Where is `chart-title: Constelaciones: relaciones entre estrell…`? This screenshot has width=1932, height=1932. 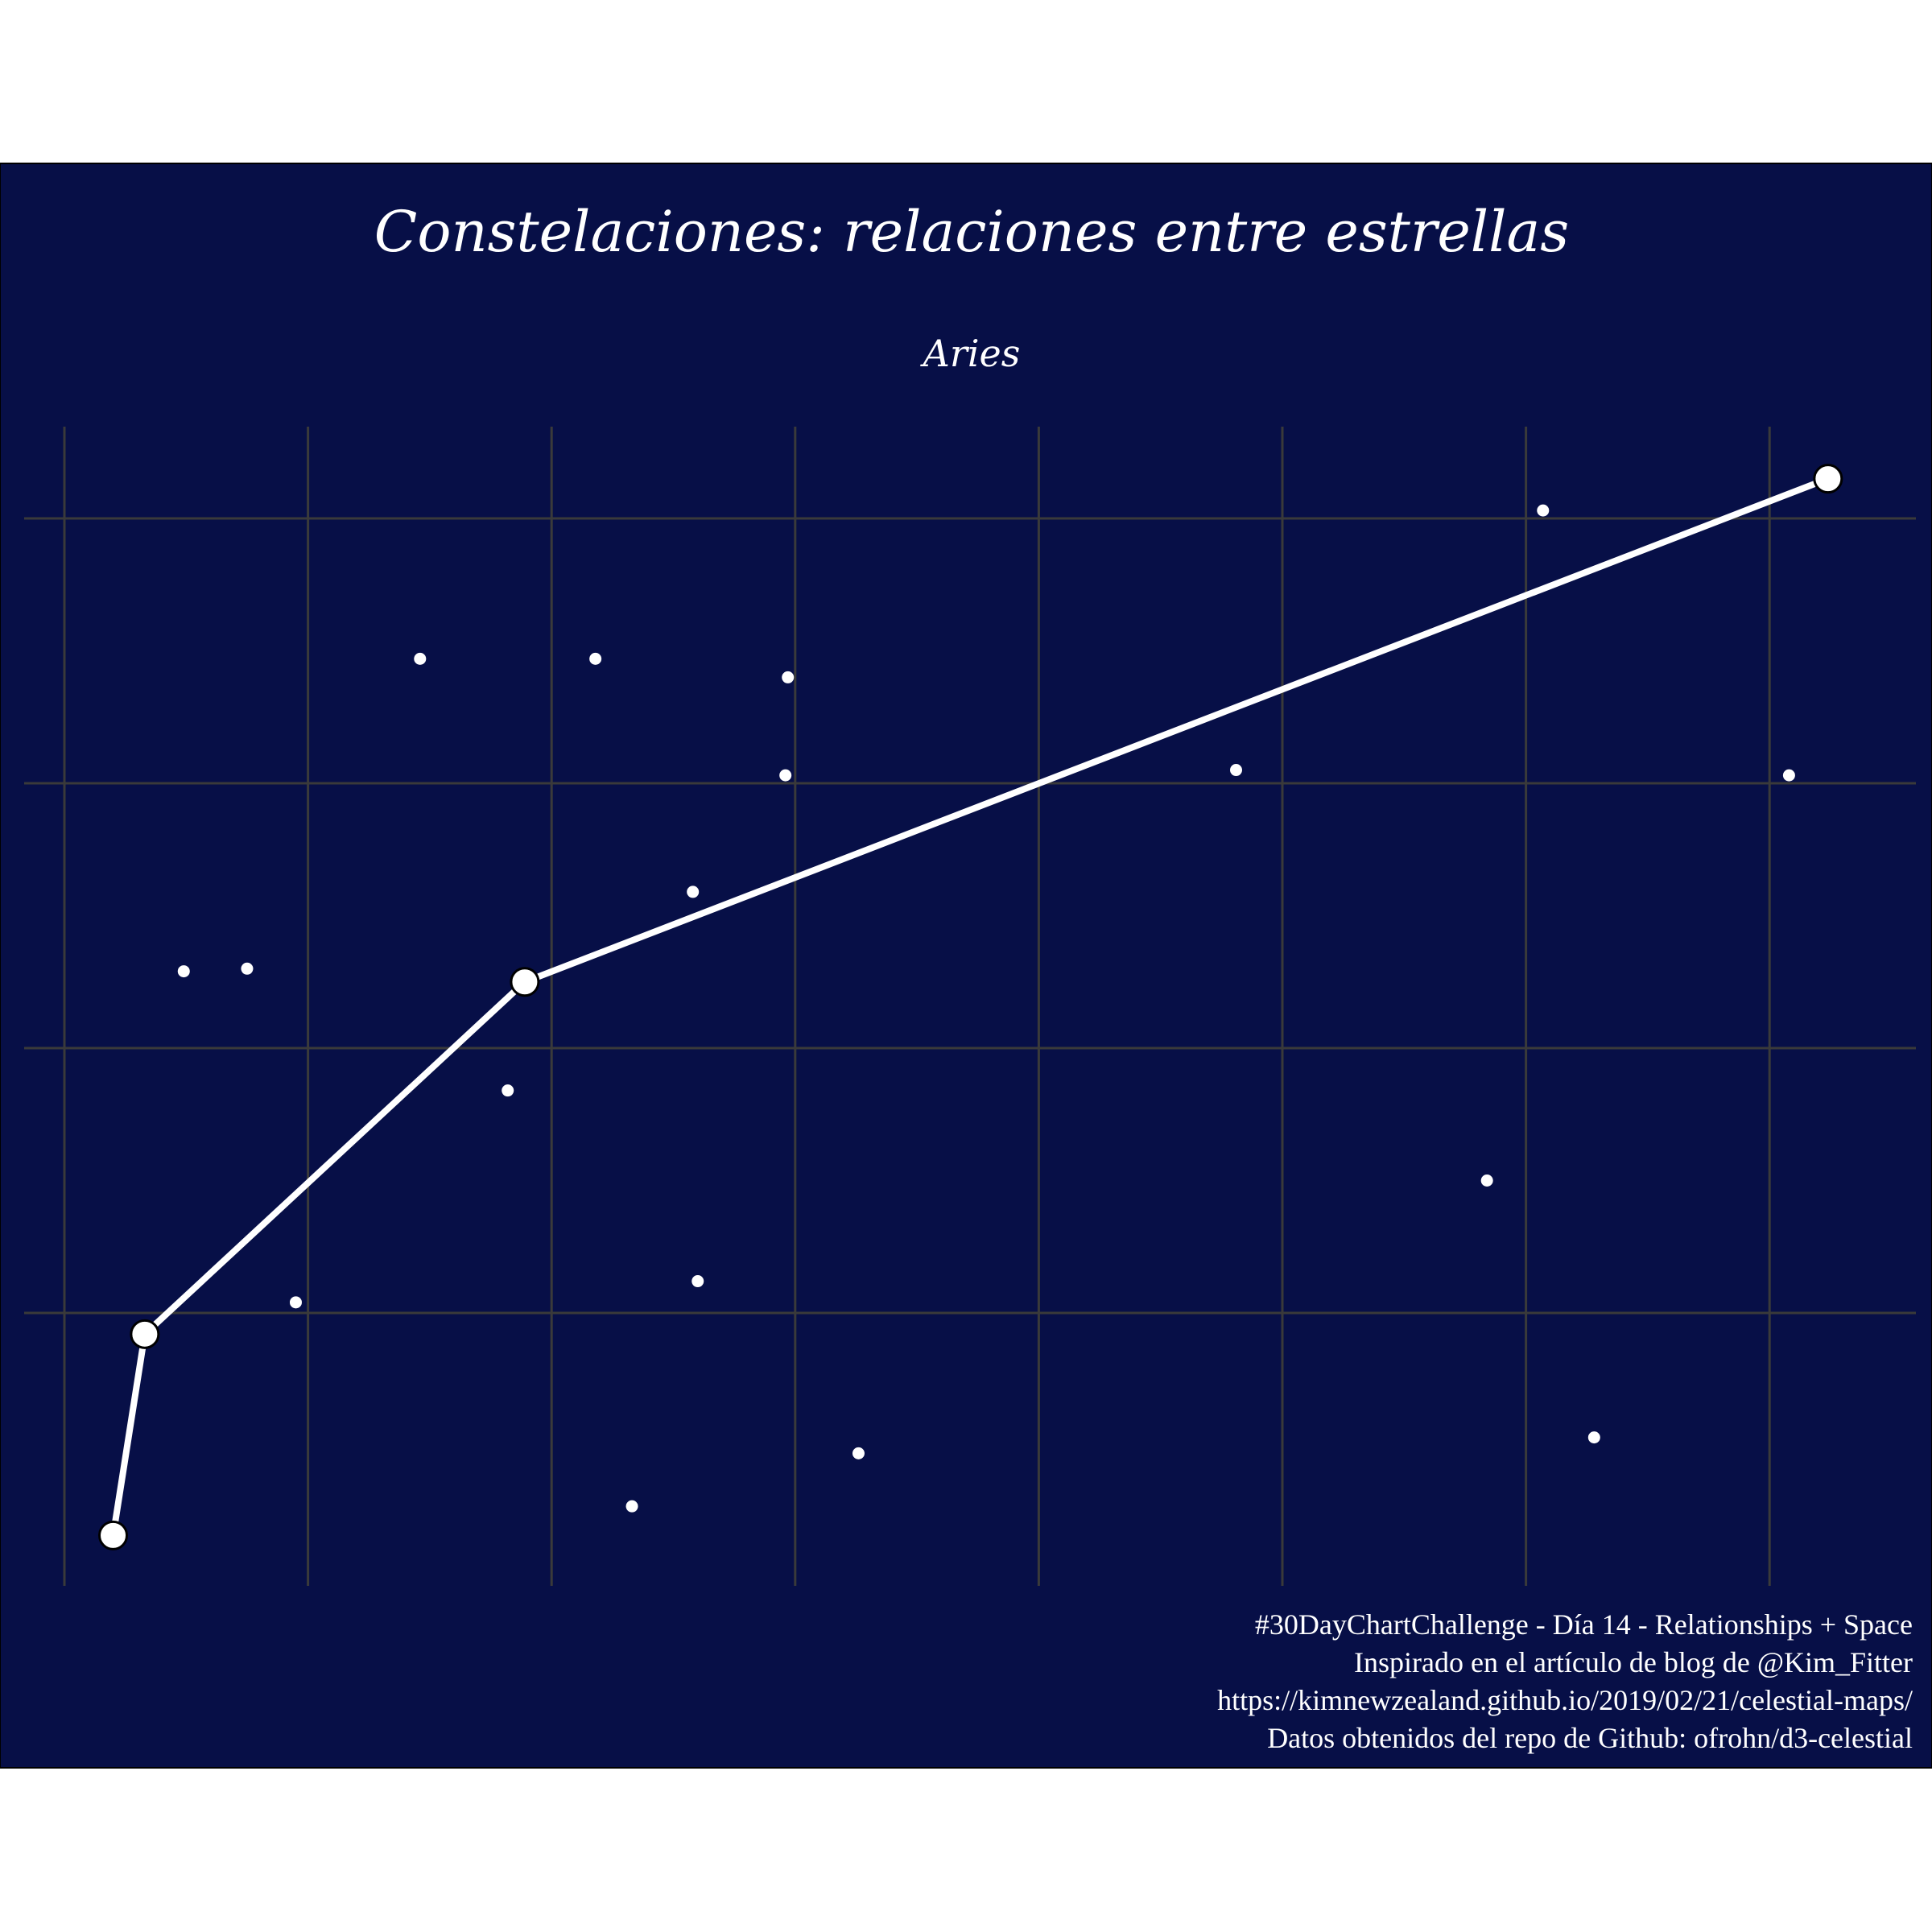 chart-title: Constelaciones: relaciones entre estrell… is located at coordinates (971, 232).